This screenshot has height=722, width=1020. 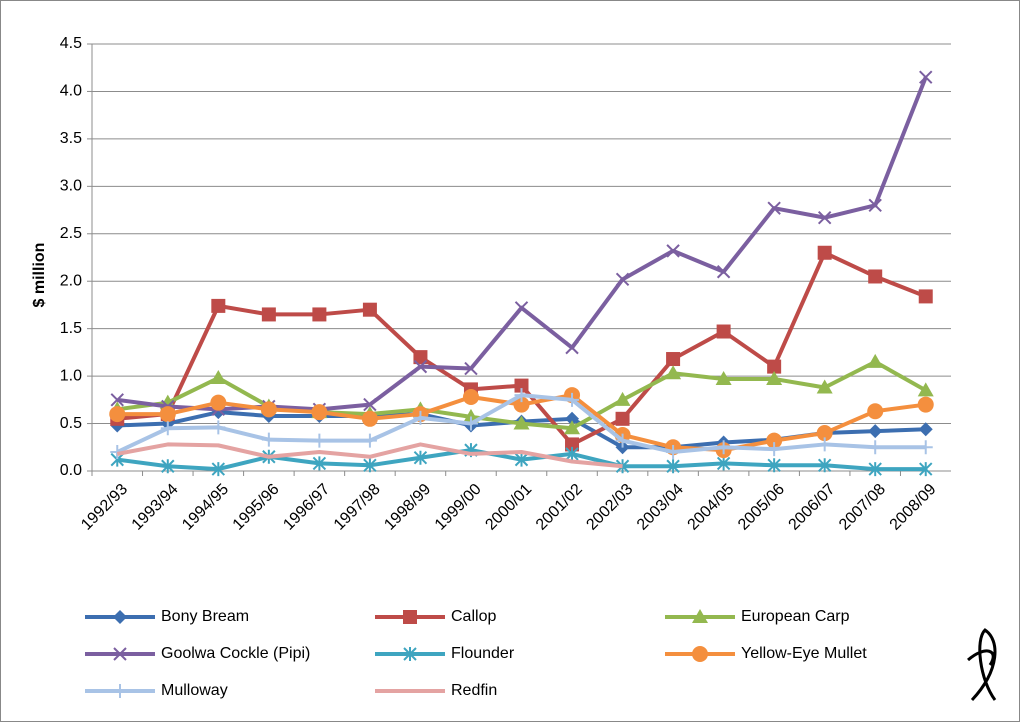 I want to click on y-tick-label: 3.0, so click(x=71, y=186).